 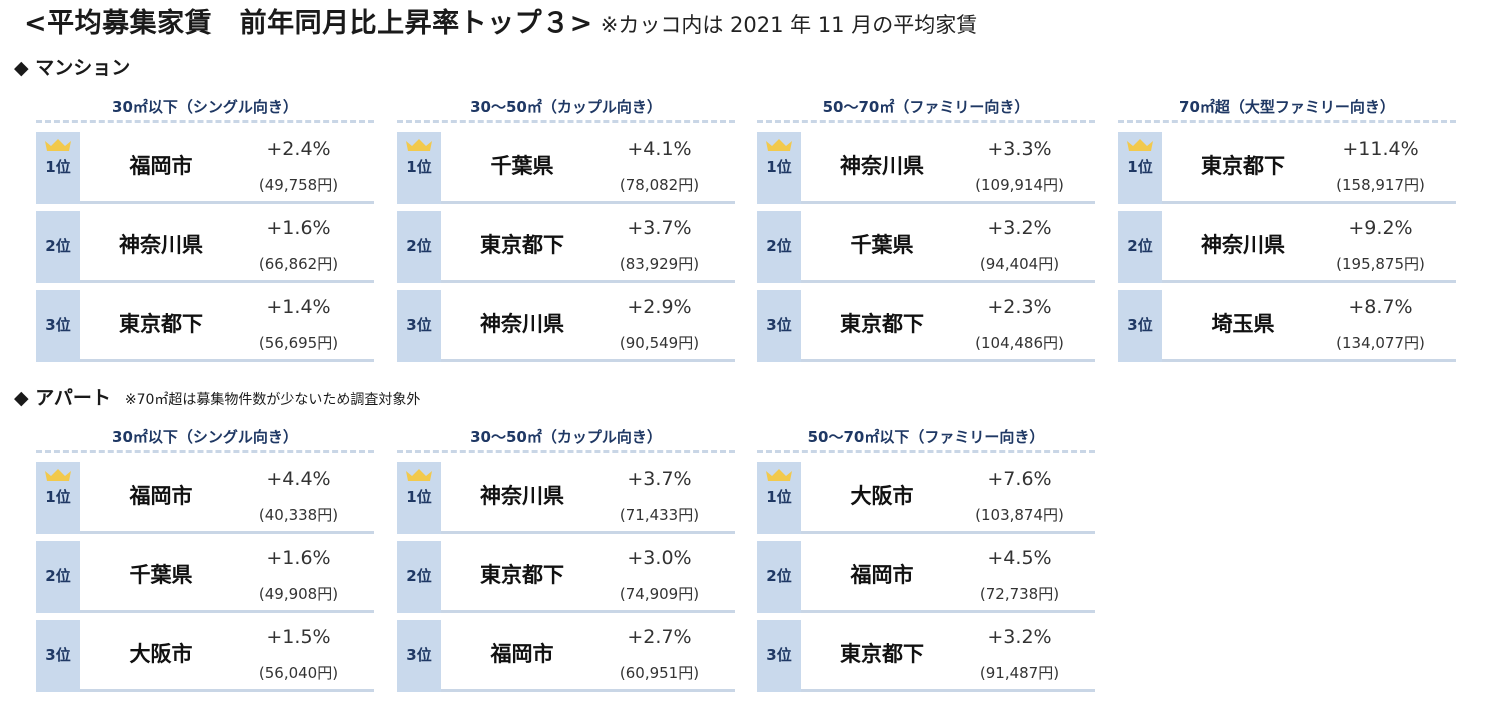 I want to click on average-rent: (78,082円), so click(x=659, y=185).